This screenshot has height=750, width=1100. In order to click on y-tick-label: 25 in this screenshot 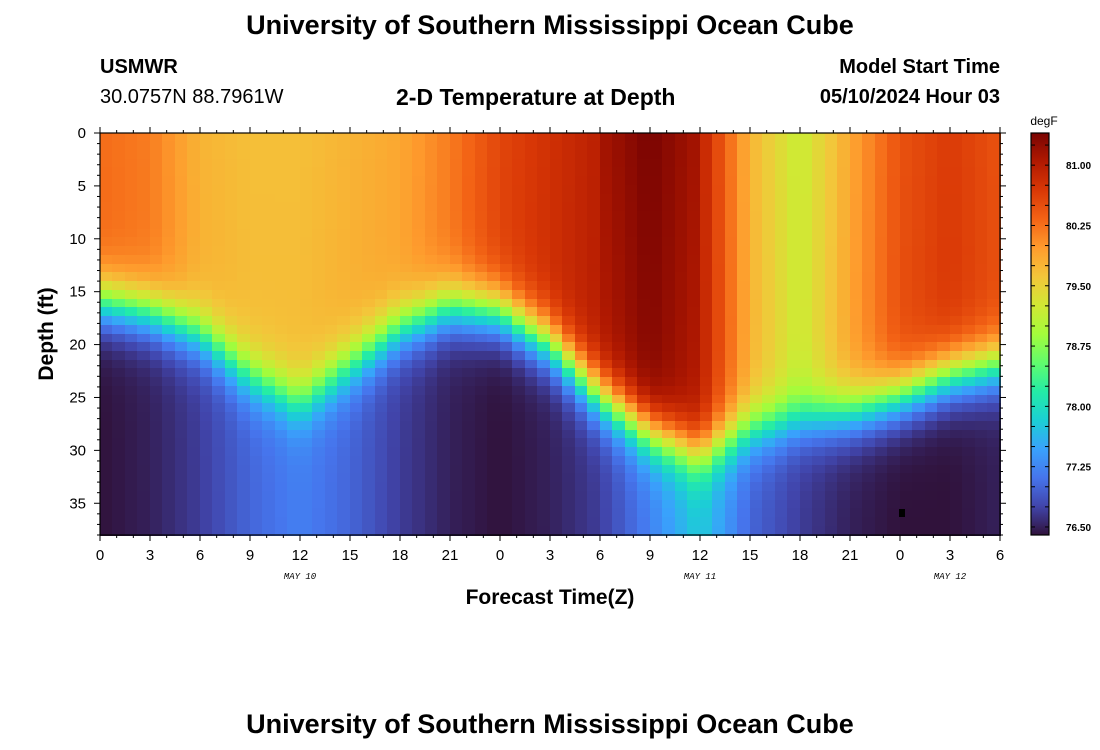, I will do `click(77, 397)`.